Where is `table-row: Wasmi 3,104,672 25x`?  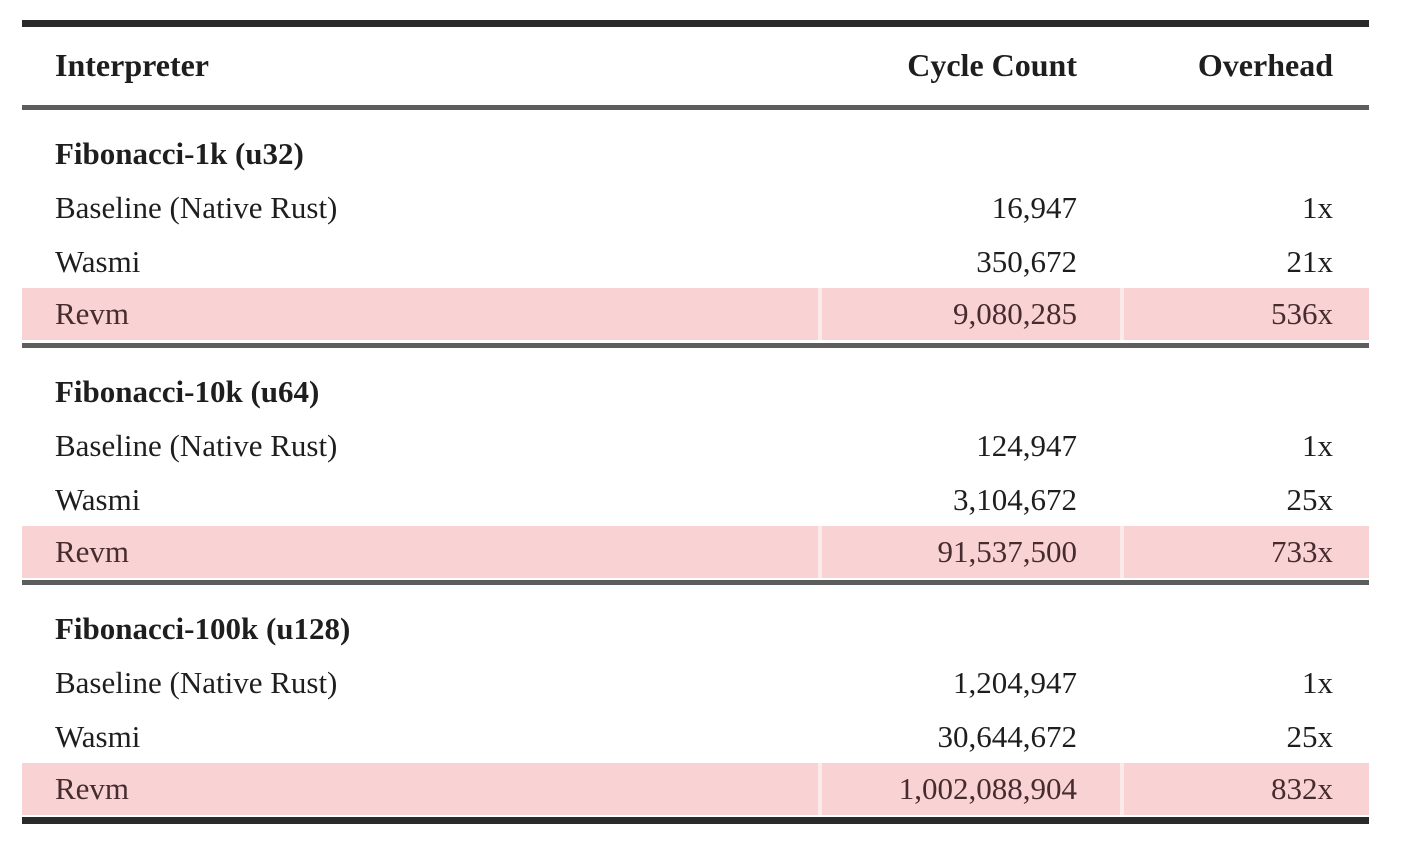 table-row: Wasmi 3,104,672 25x is located at coordinates (695, 499).